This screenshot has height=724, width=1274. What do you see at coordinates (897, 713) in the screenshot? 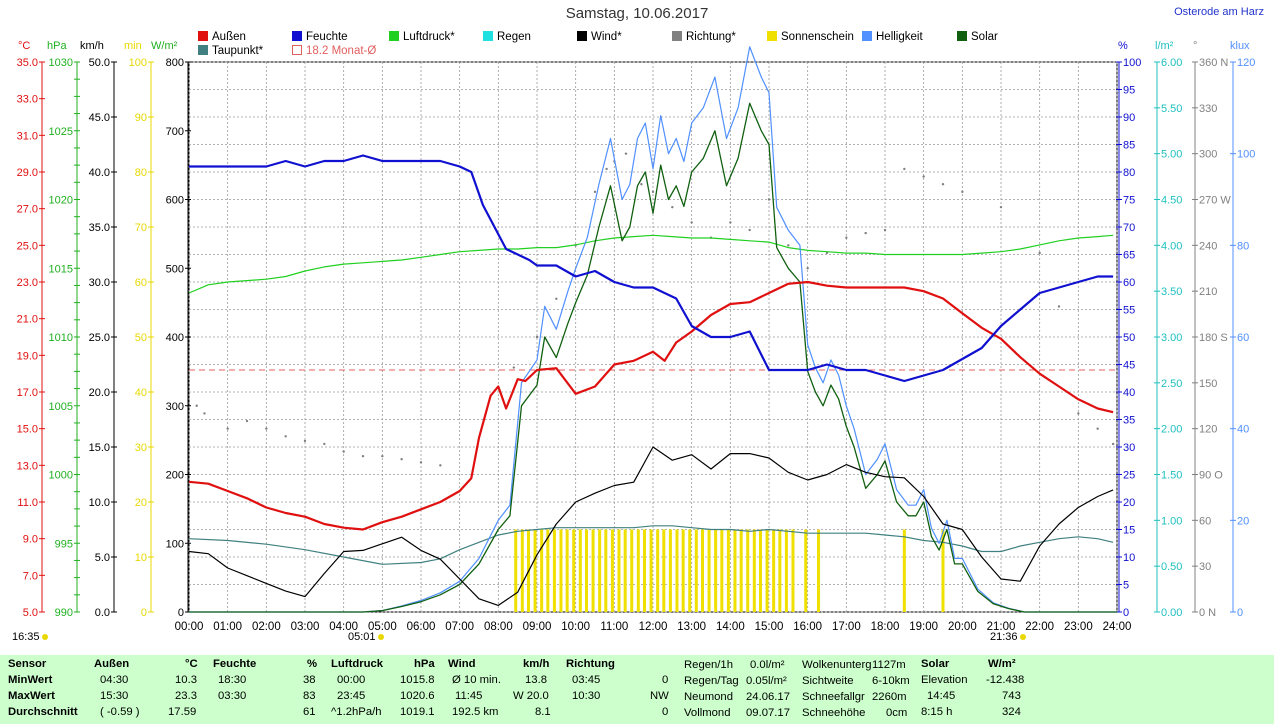
I see `footer-schneehoehe-value: 0cm` at bounding box center [897, 713].